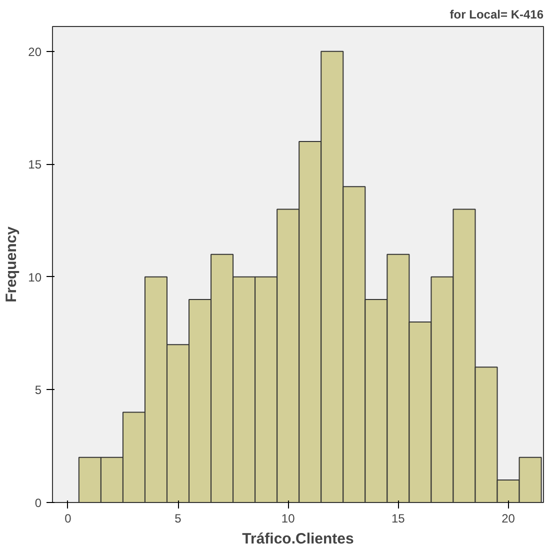 This screenshot has width=553, height=550. I want to click on x-tick-label: 20, so click(509, 519).